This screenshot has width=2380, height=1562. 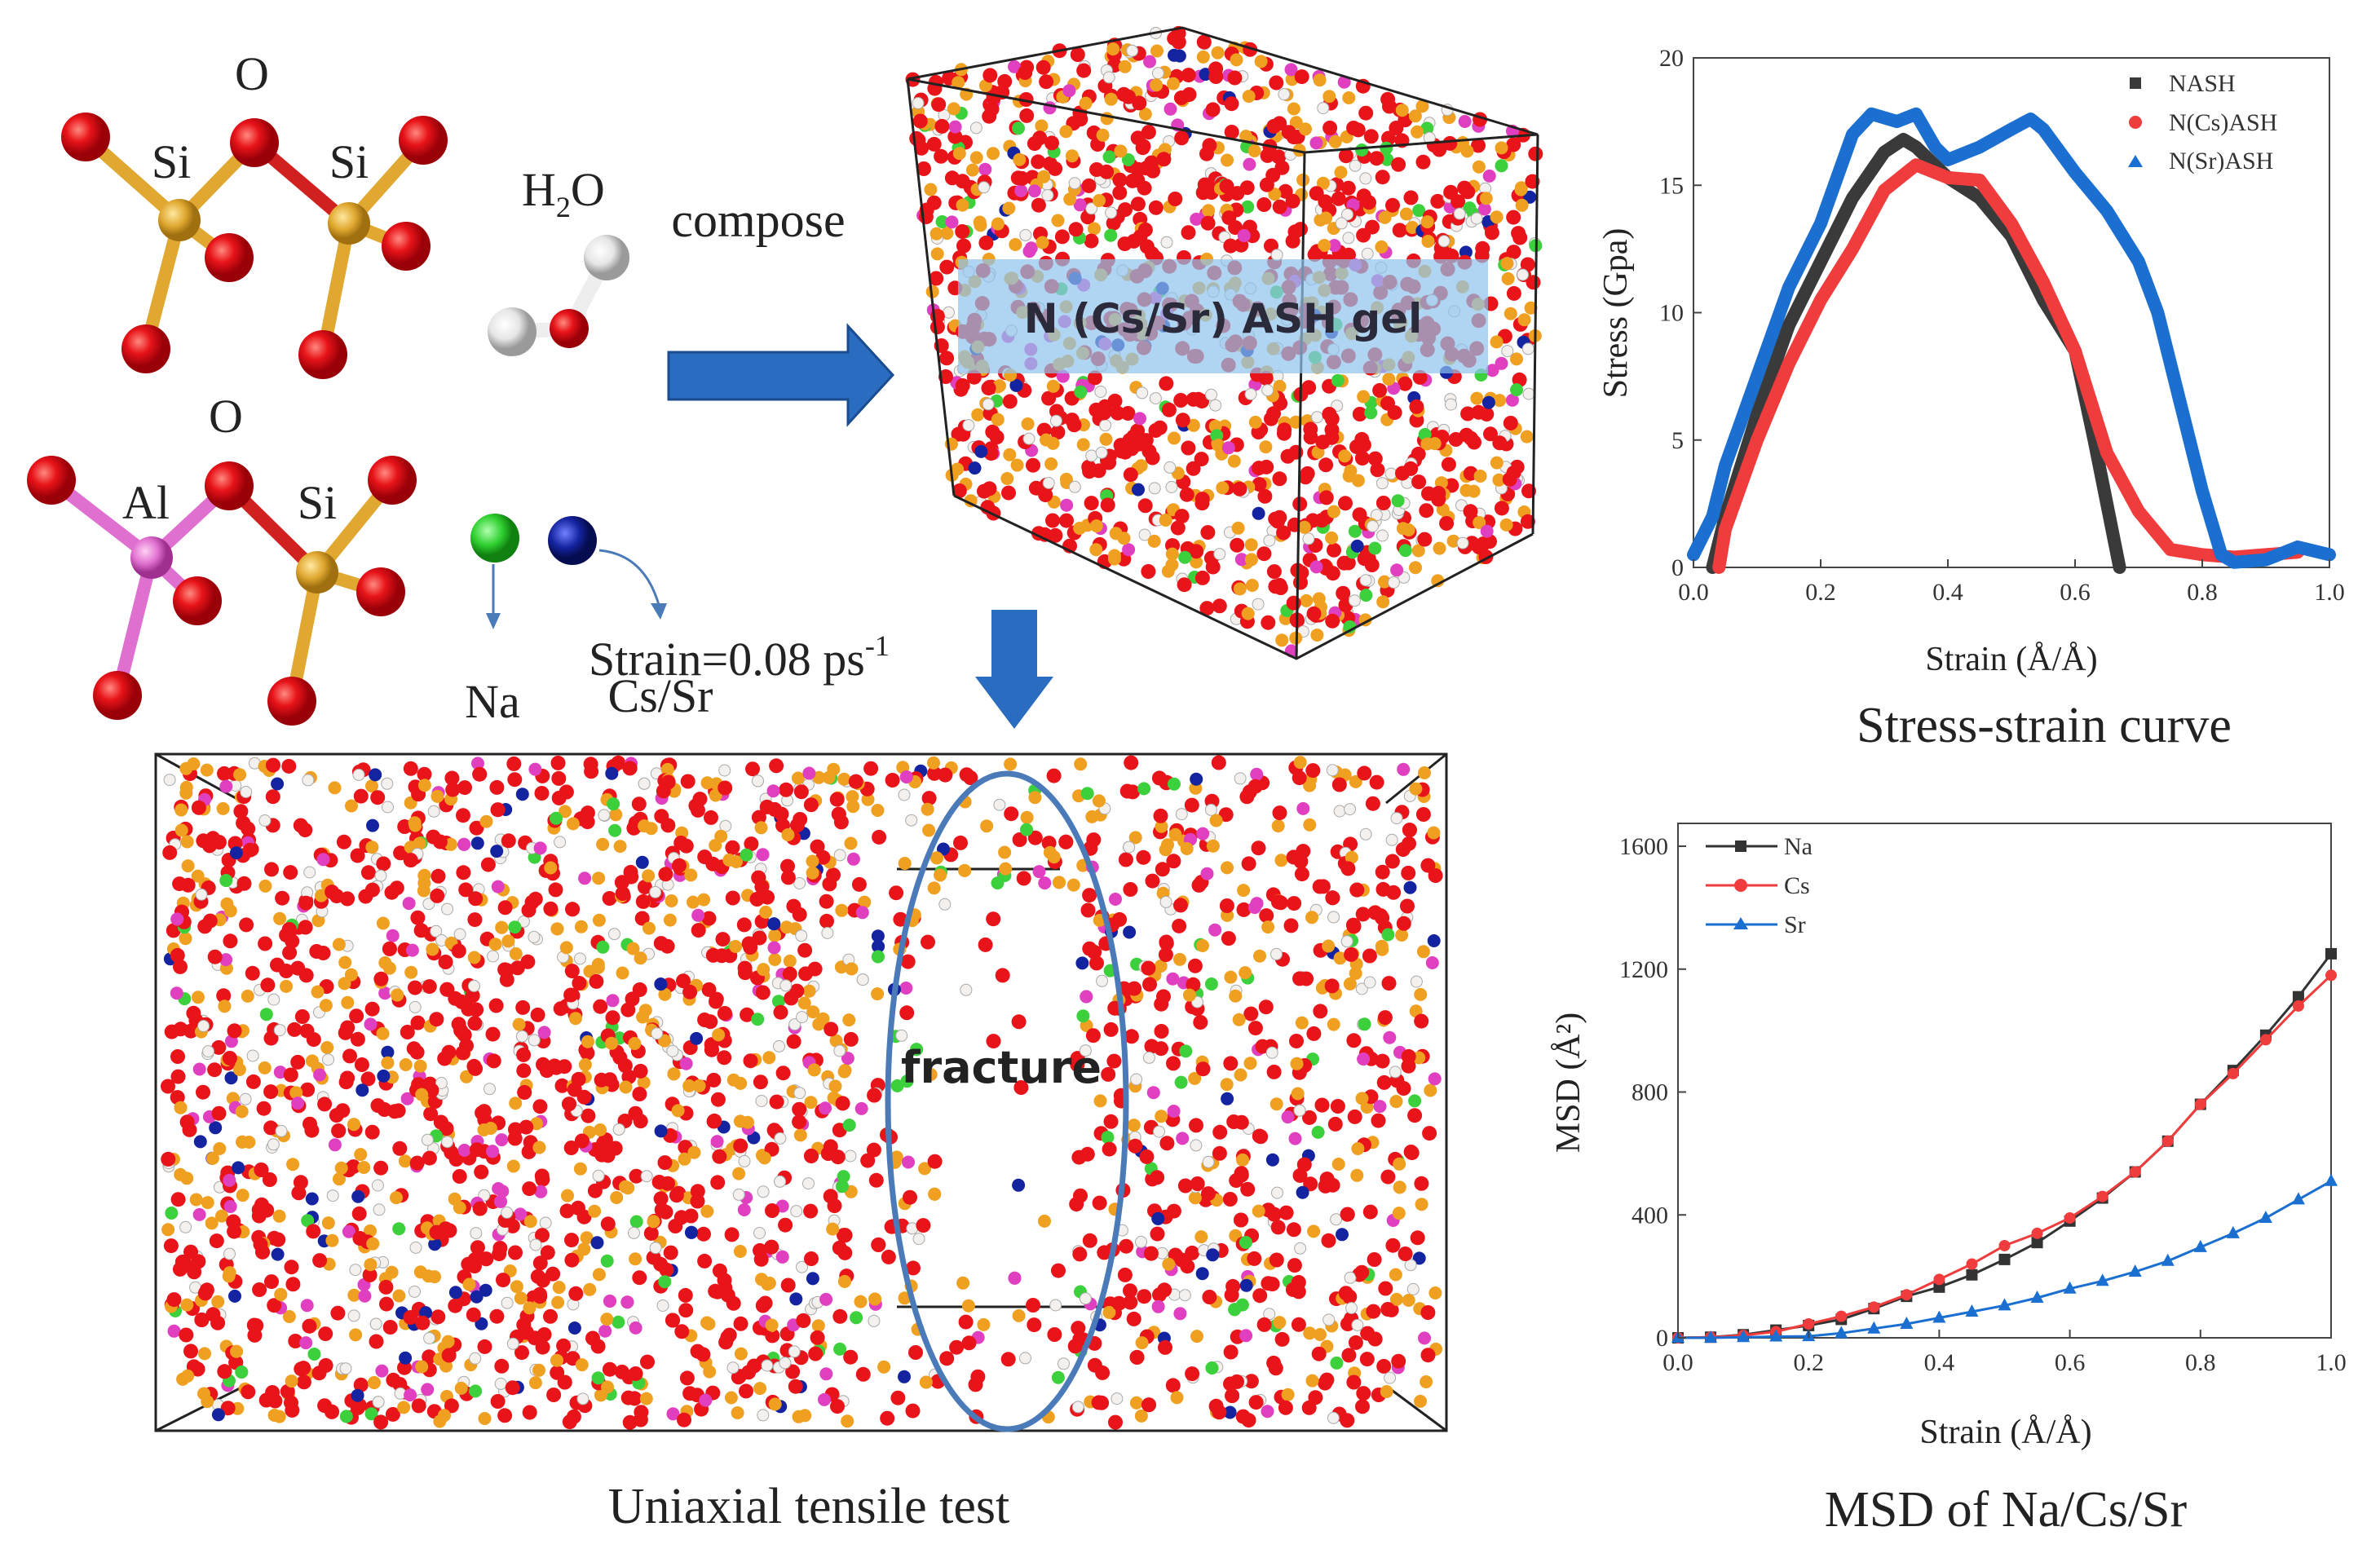 I want to click on cesium-strontium-atom, so click(x=239, y=1168).